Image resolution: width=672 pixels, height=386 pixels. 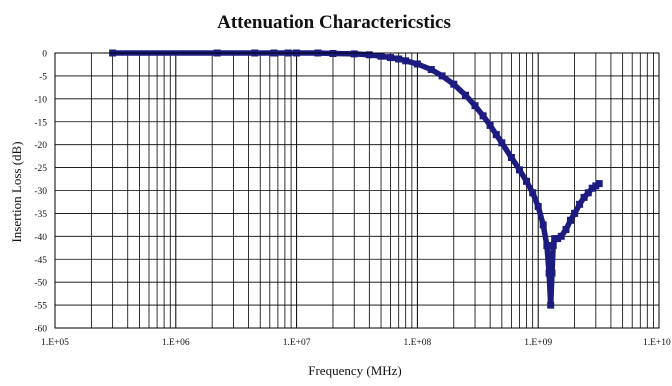 What do you see at coordinates (40, 215) in the screenshot?
I see `y-tick-label: -35` at bounding box center [40, 215].